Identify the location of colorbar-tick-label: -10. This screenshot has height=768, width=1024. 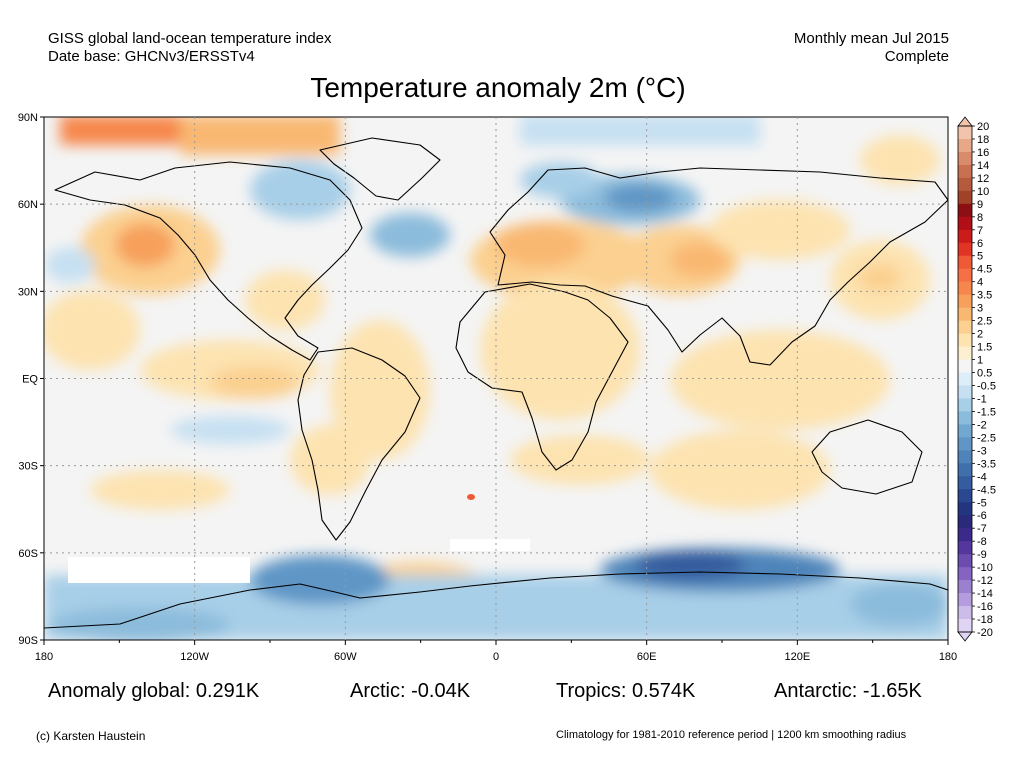
(985, 568).